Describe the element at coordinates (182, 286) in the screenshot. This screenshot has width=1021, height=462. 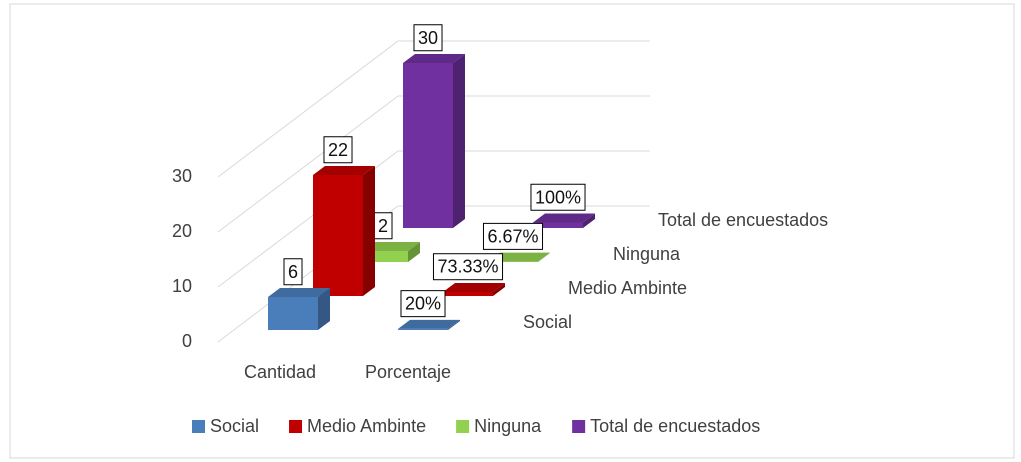
I see `y-tick-label: 10` at that location.